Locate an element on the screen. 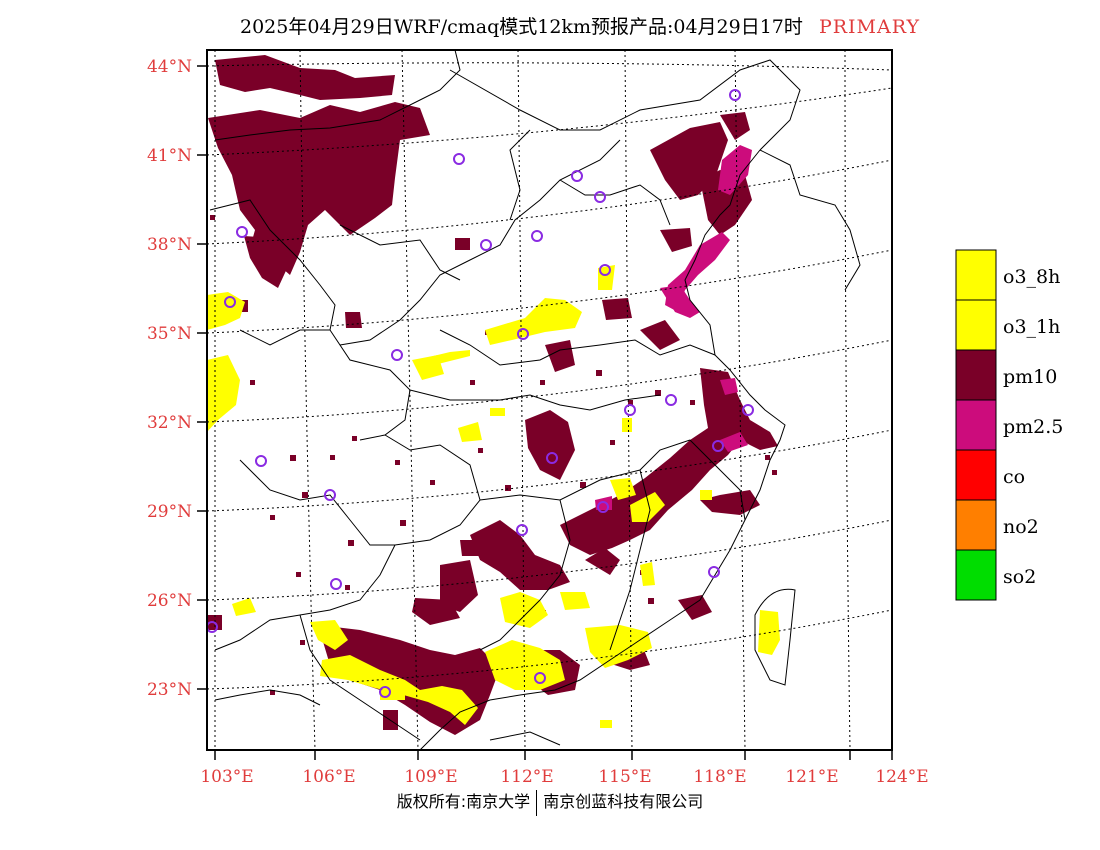 This screenshot has height=850, width=1100. product-tag: PRIMARY is located at coordinates (869, 27).